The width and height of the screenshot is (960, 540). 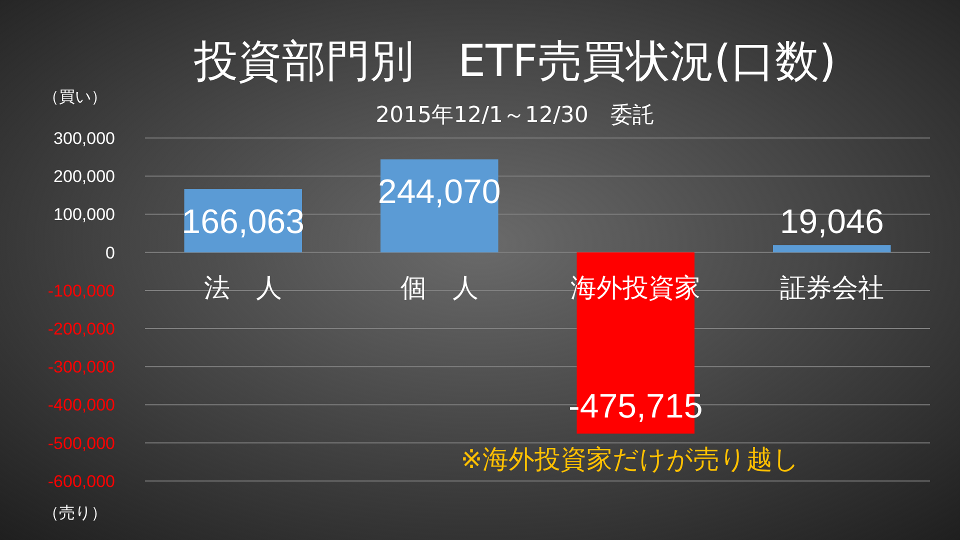 I want to click on annotation: ※海外投資家だけが売り越し, so click(x=630, y=460).